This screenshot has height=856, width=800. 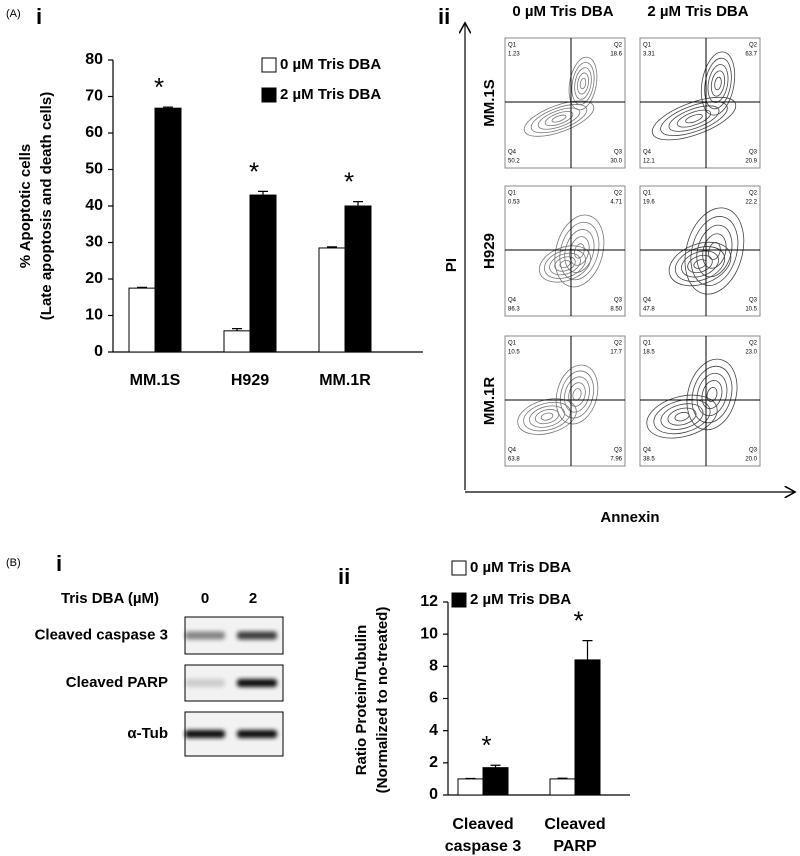 I want to click on quadrant-value: 17.7, so click(x=616, y=353).